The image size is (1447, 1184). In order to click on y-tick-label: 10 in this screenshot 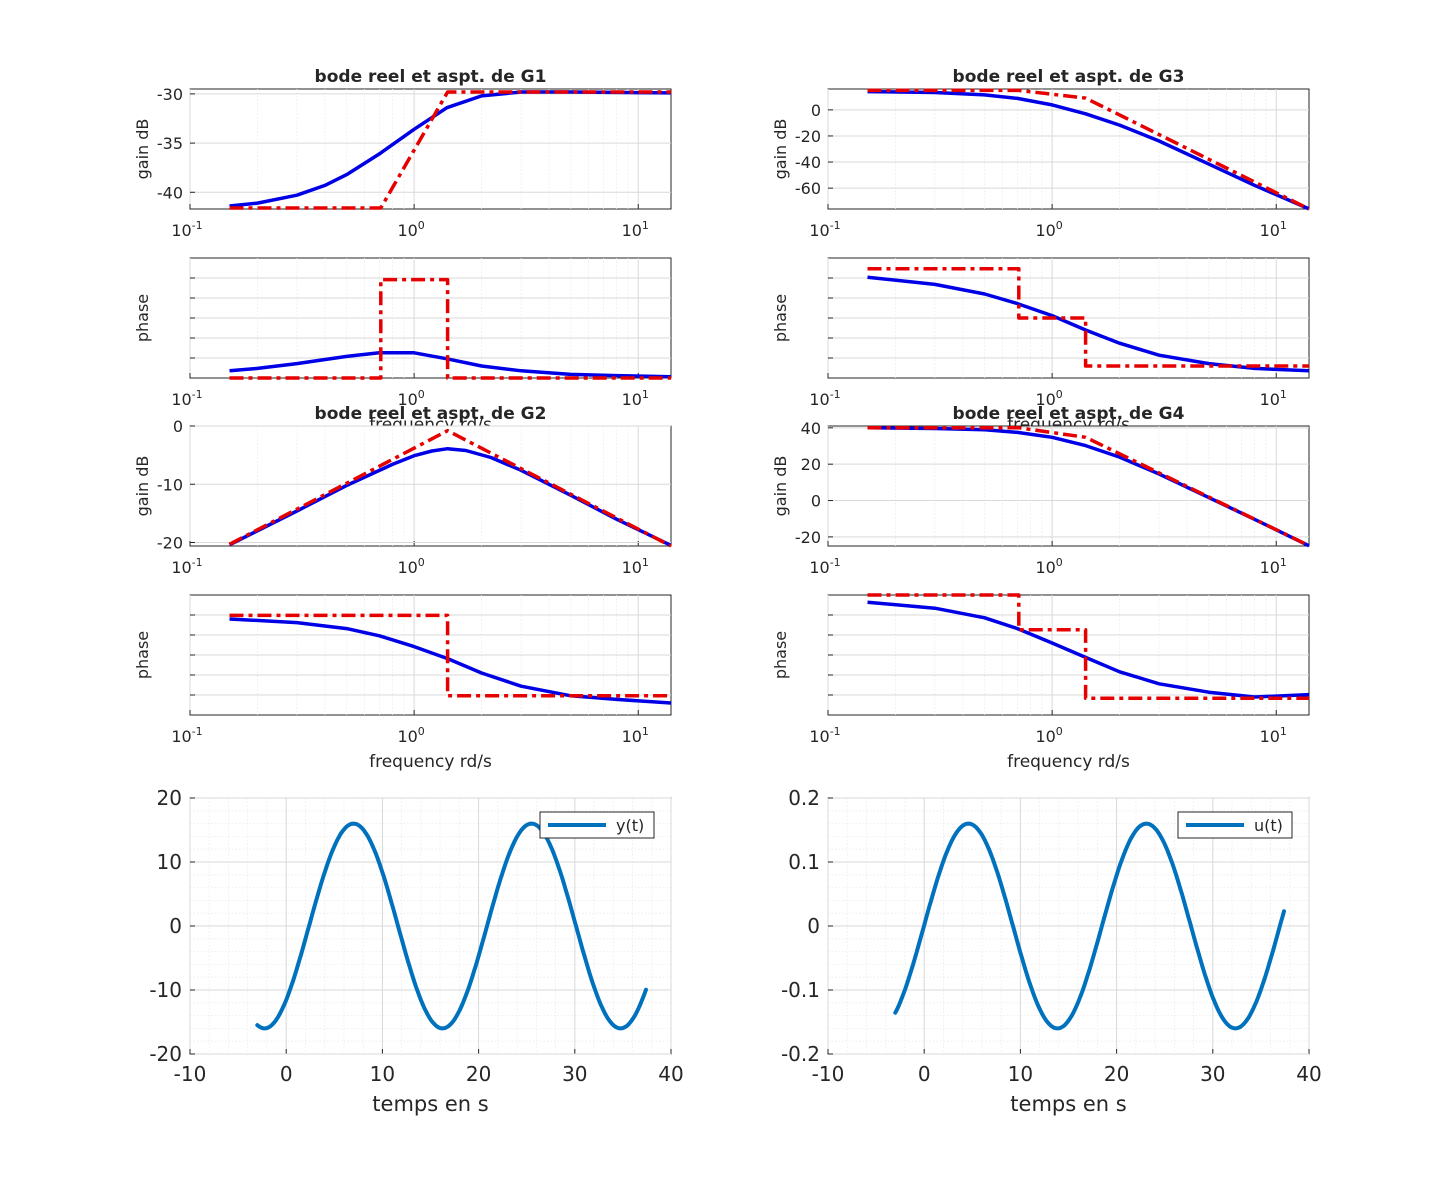, I will do `click(169, 862)`.